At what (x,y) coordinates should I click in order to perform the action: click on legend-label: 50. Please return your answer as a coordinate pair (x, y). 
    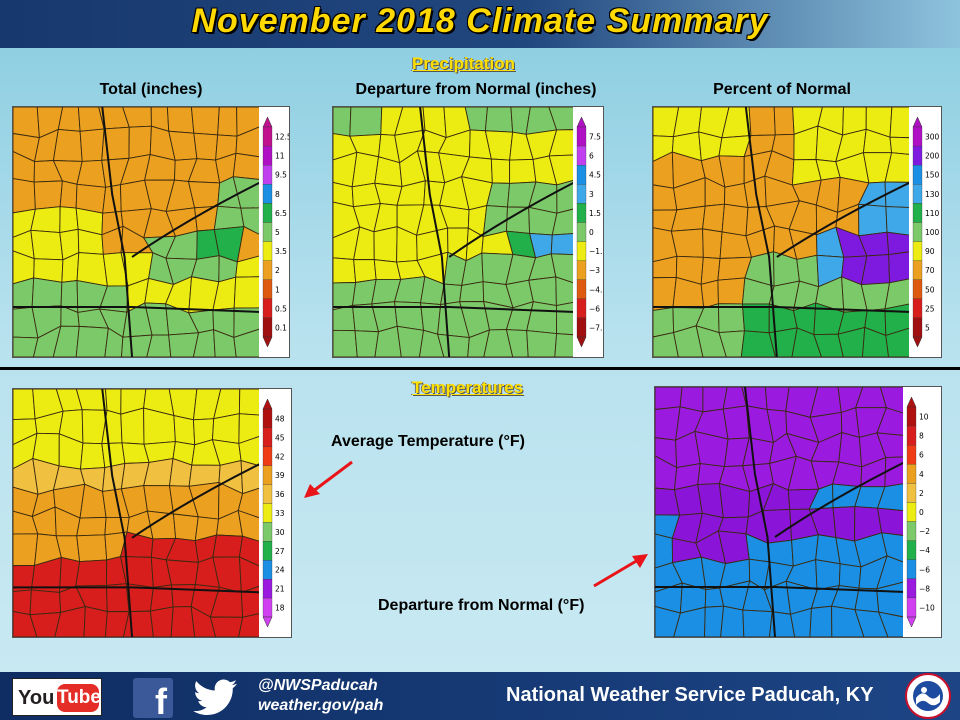
    Looking at the image, I should click on (930, 289).